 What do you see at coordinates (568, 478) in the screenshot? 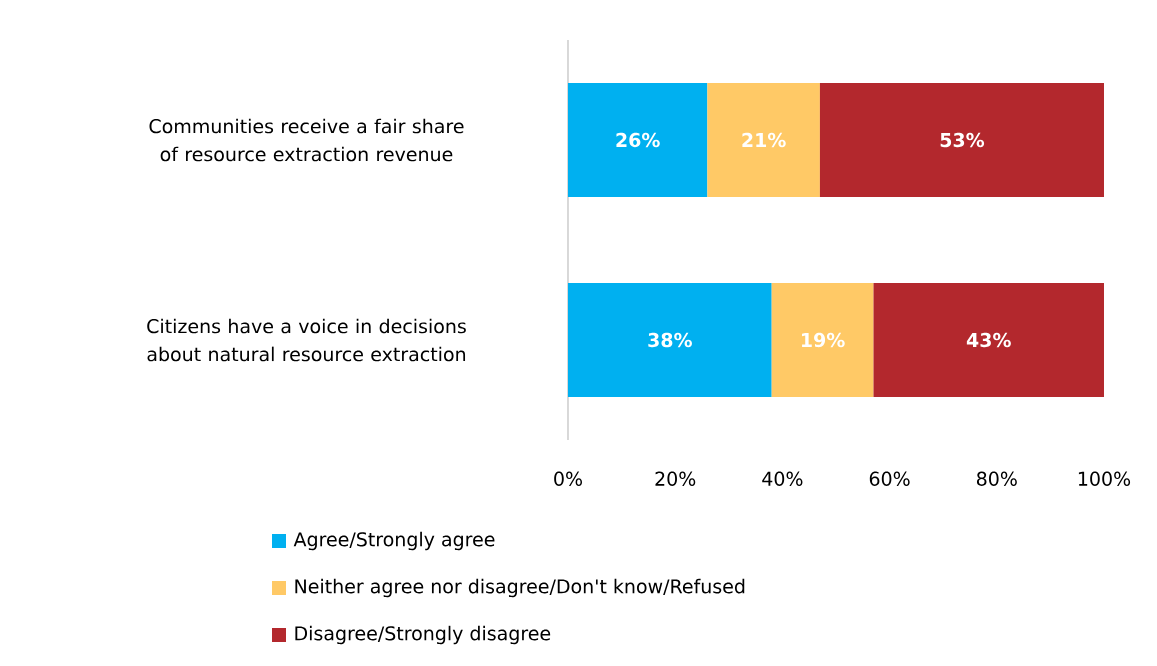
I see `x-tick-label: 0%` at bounding box center [568, 478].